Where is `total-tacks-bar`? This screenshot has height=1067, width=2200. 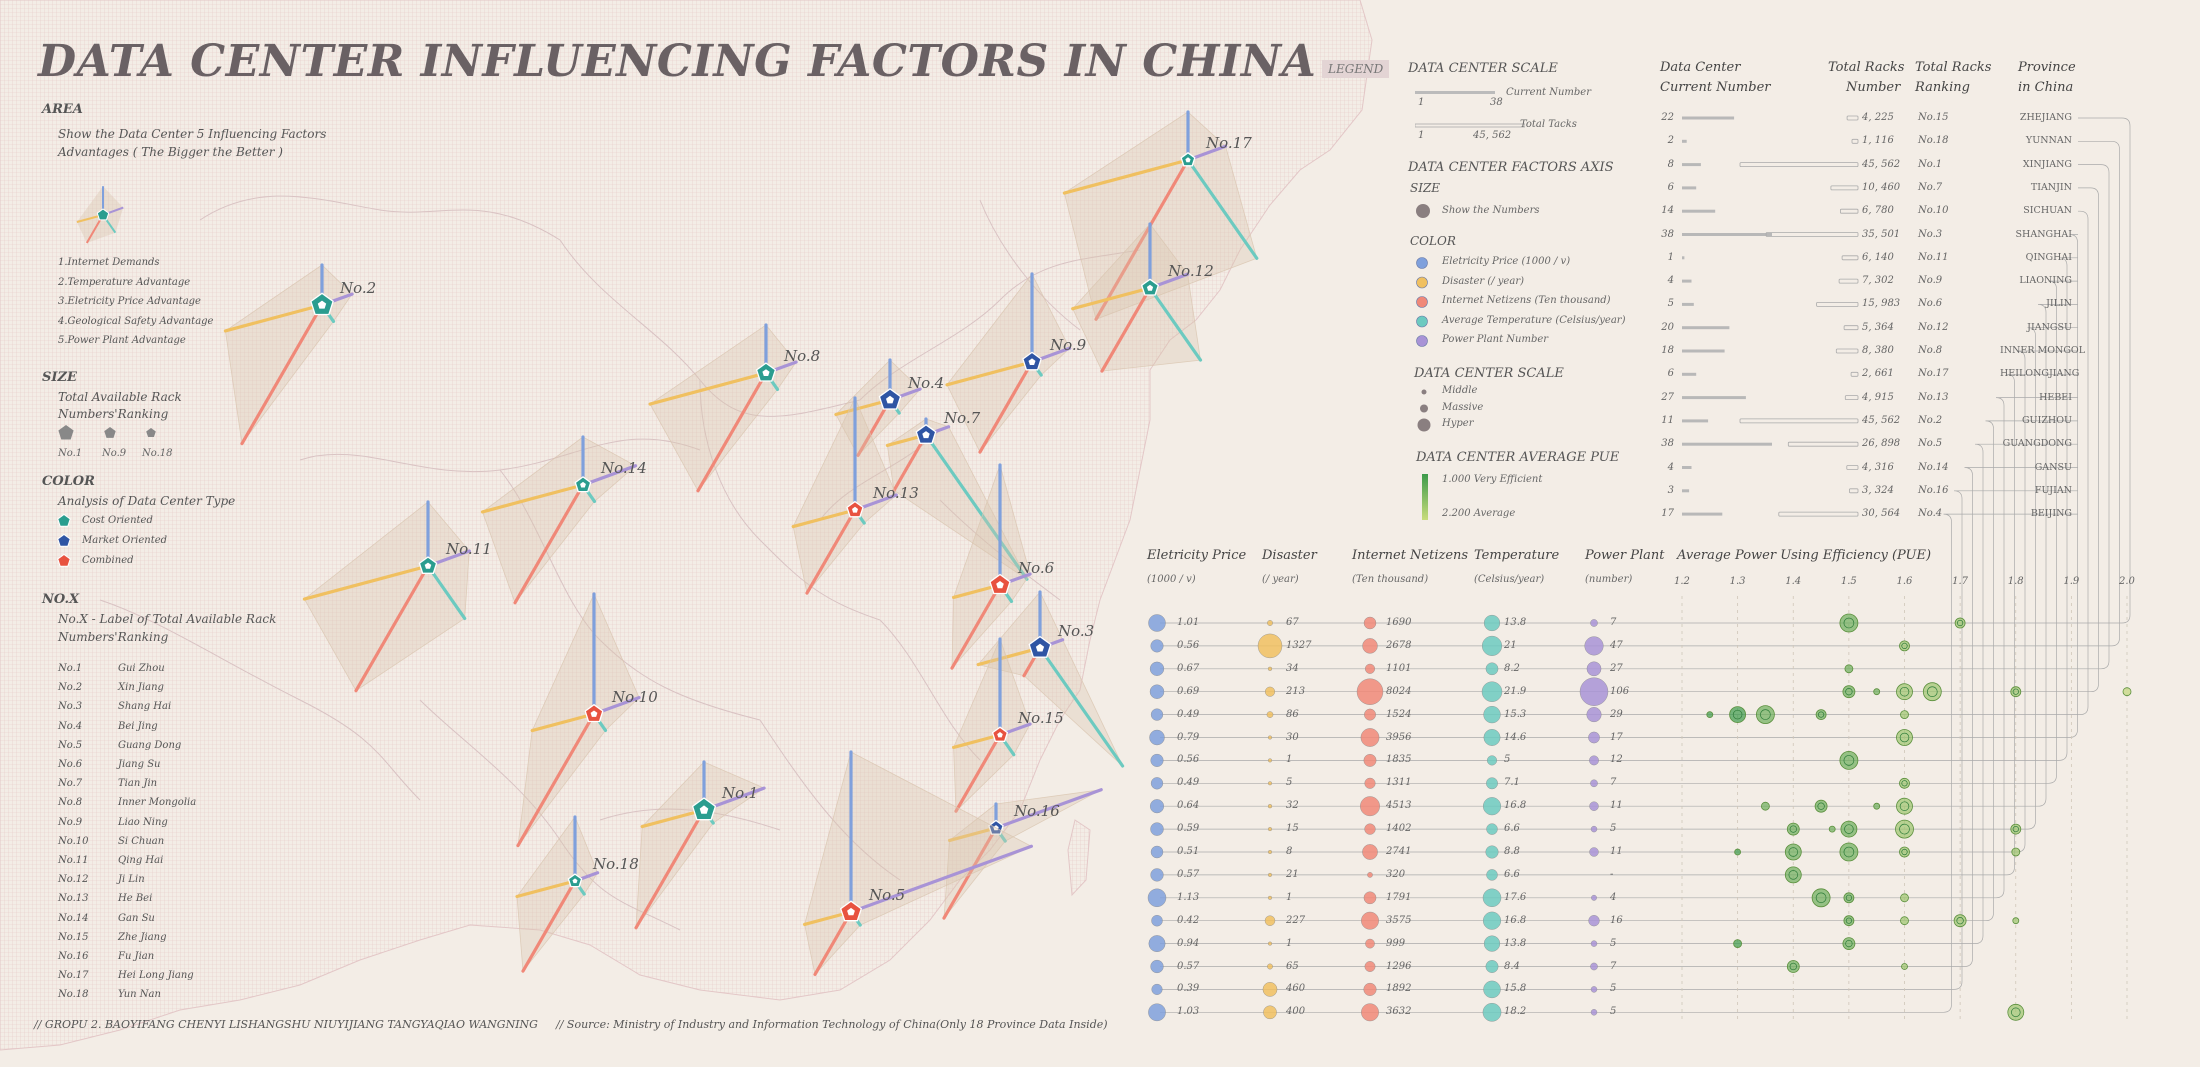
total-tacks-bar is located at coordinates (1470, 125).